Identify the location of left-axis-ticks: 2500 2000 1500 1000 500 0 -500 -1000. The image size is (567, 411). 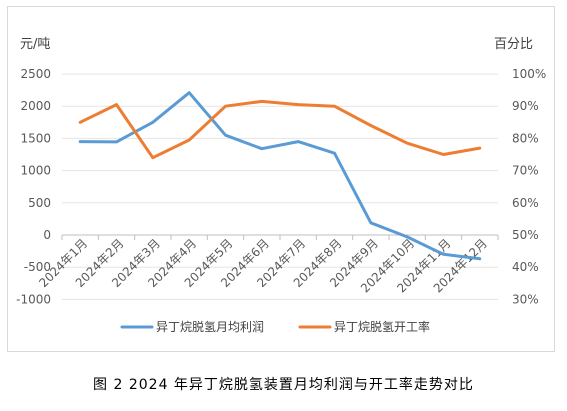
(33, 186).